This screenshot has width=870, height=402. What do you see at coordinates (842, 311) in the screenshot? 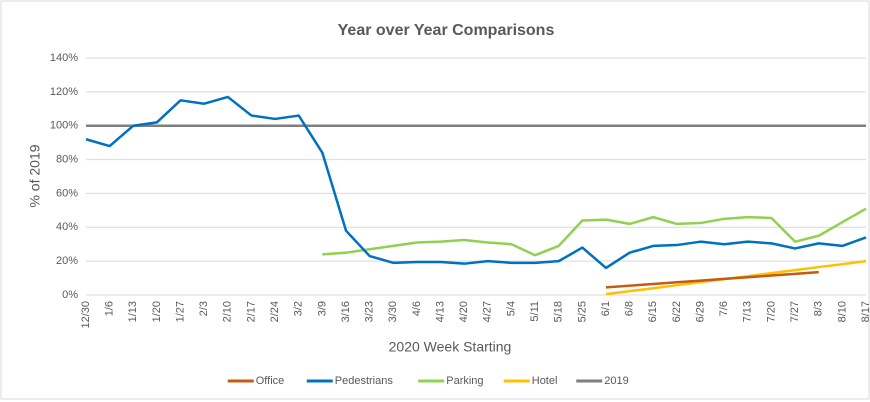
I see `x-tick-label: 8/10` at bounding box center [842, 311].